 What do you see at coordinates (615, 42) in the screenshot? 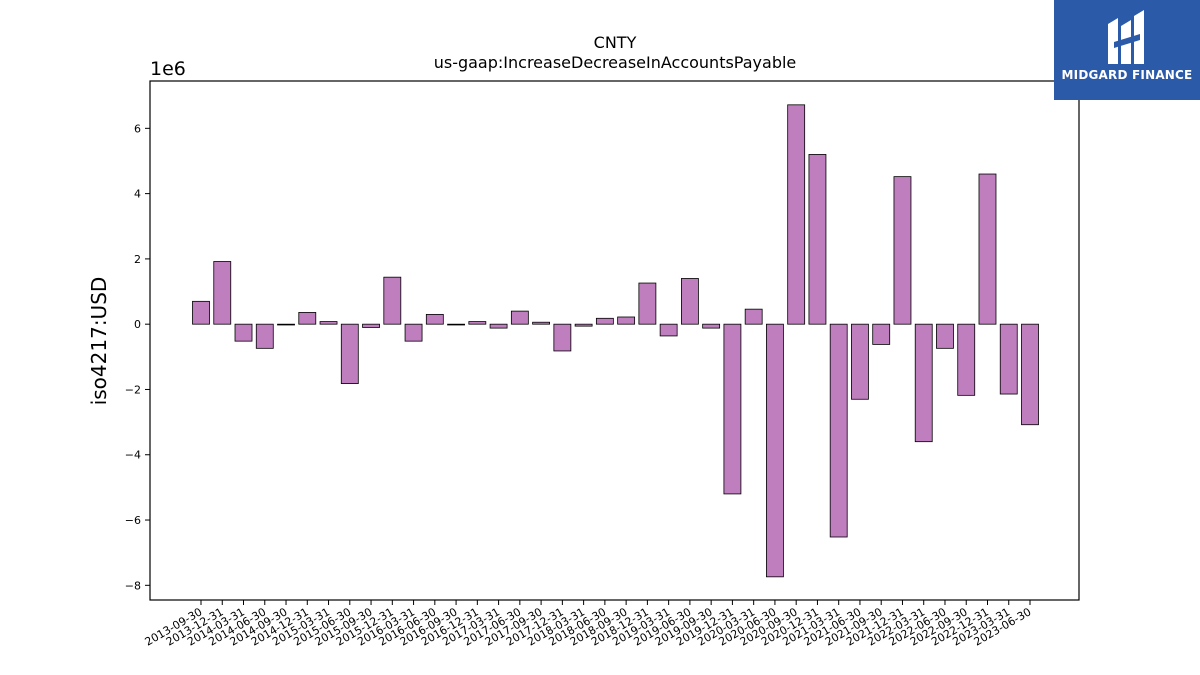
I see `chart-title: CNTY` at bounding box center [615, 42].